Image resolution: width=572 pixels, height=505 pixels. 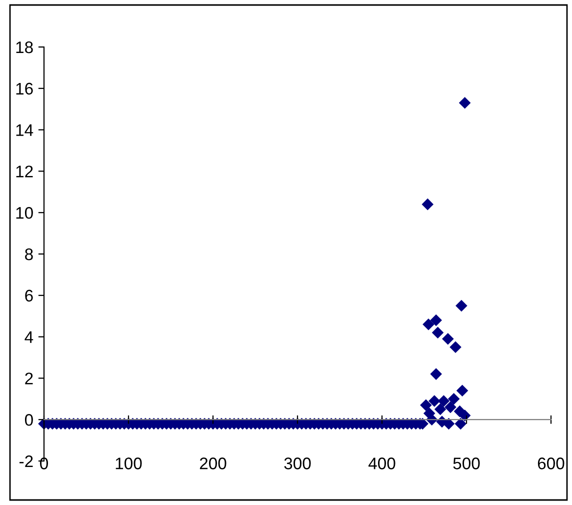 What do you see at coordinates (25, 130) in the screenshot?
I see `y-tick-label: 14` at bounding box center [25, 130].